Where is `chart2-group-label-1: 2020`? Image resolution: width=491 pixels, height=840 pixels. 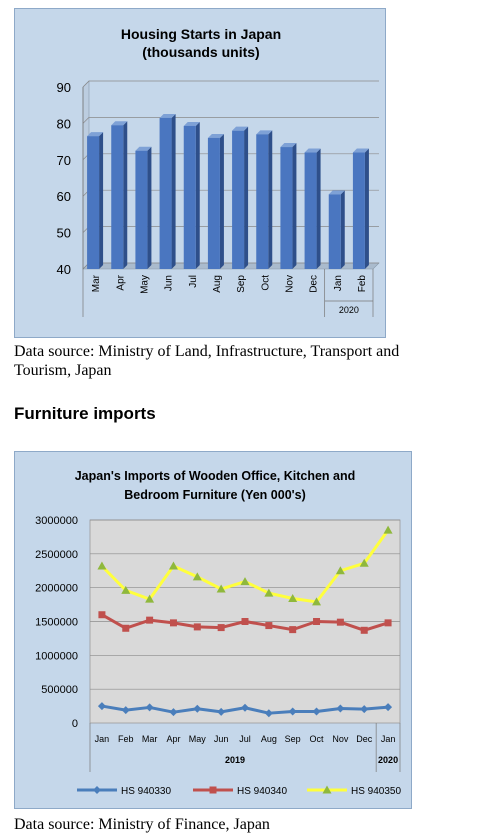
chart2-group-label-1: 2020 is located at coordinates (388, 760).